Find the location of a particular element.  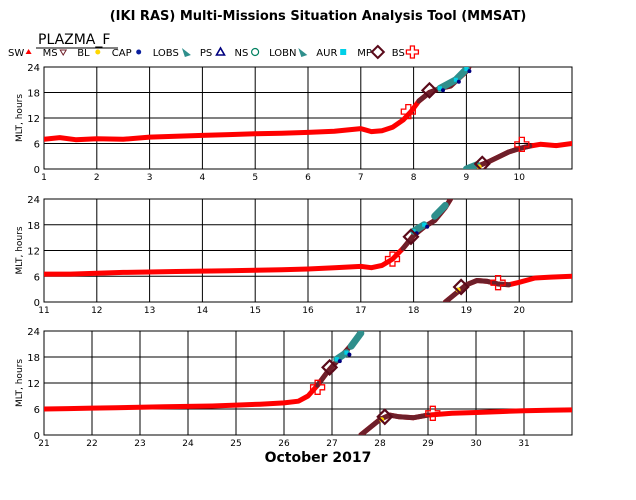

legend-label-bs: BS is located at coordinates (398, 53).